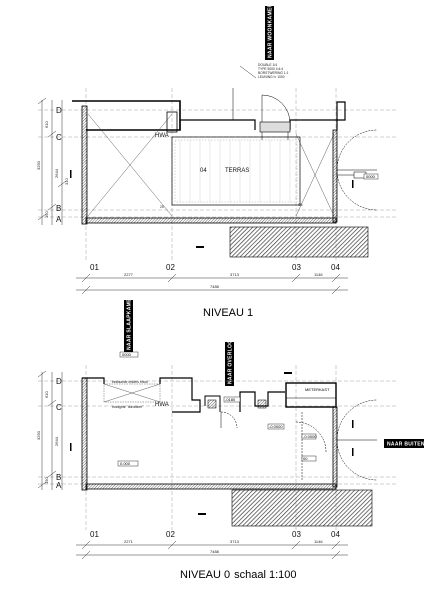  I want to click on svg-text: 25, so click(162, 207).